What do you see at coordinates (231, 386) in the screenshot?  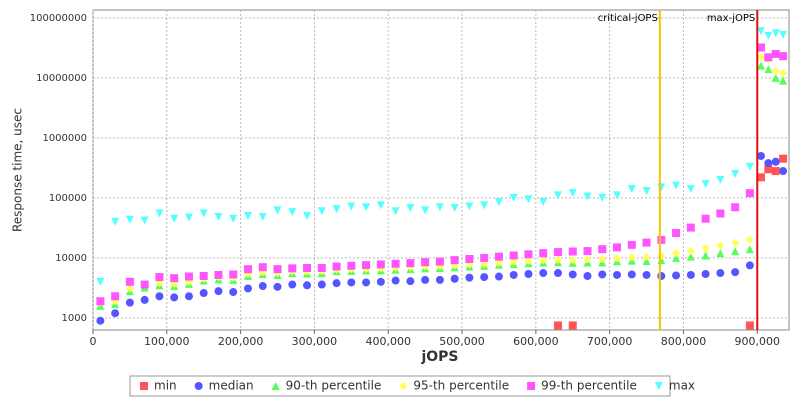 I see `legend-label: median` at bounding box center [231, 386].